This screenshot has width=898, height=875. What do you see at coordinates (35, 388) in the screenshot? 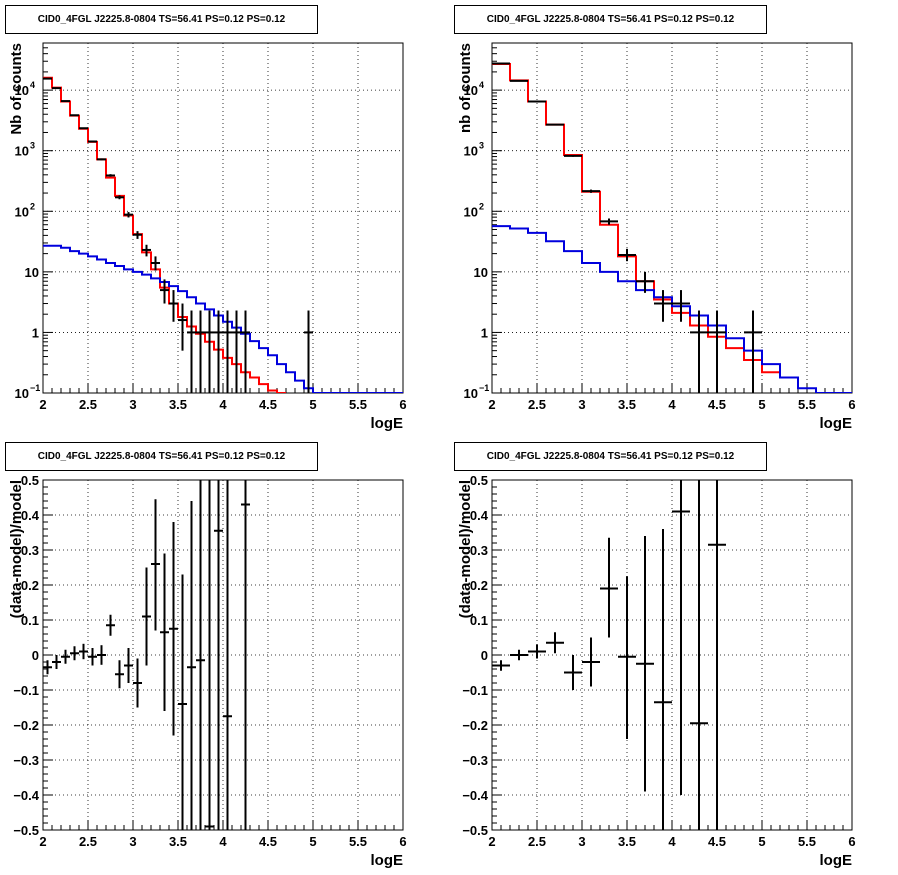
I see `y-tick-label-exponent: −1` at bounding box center [35, 388].